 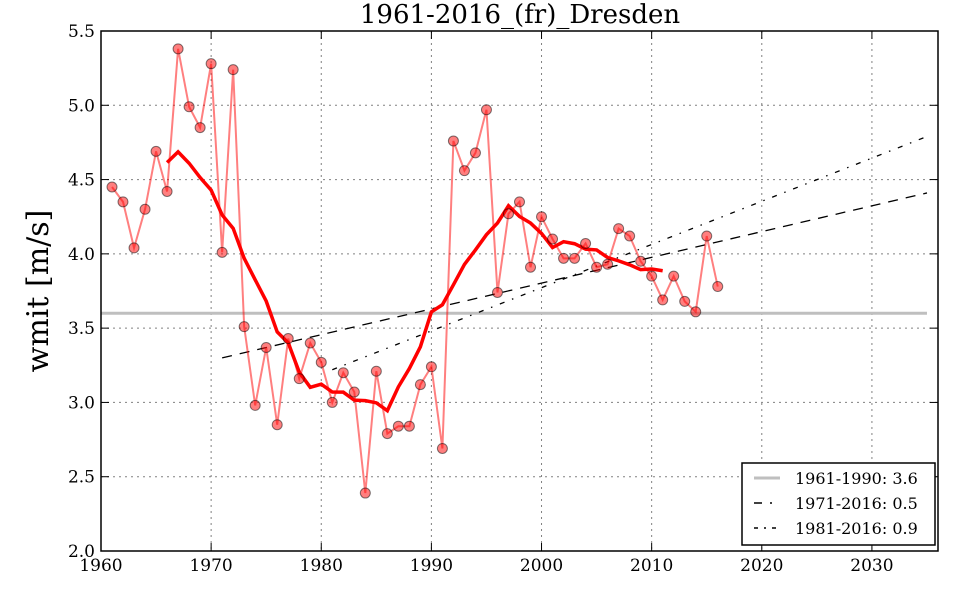 What do you see at coordinates (856, 503) in the screenshot?
I see `legend-label: 1971-2016: 0.5` at bounding box center [856, 503].